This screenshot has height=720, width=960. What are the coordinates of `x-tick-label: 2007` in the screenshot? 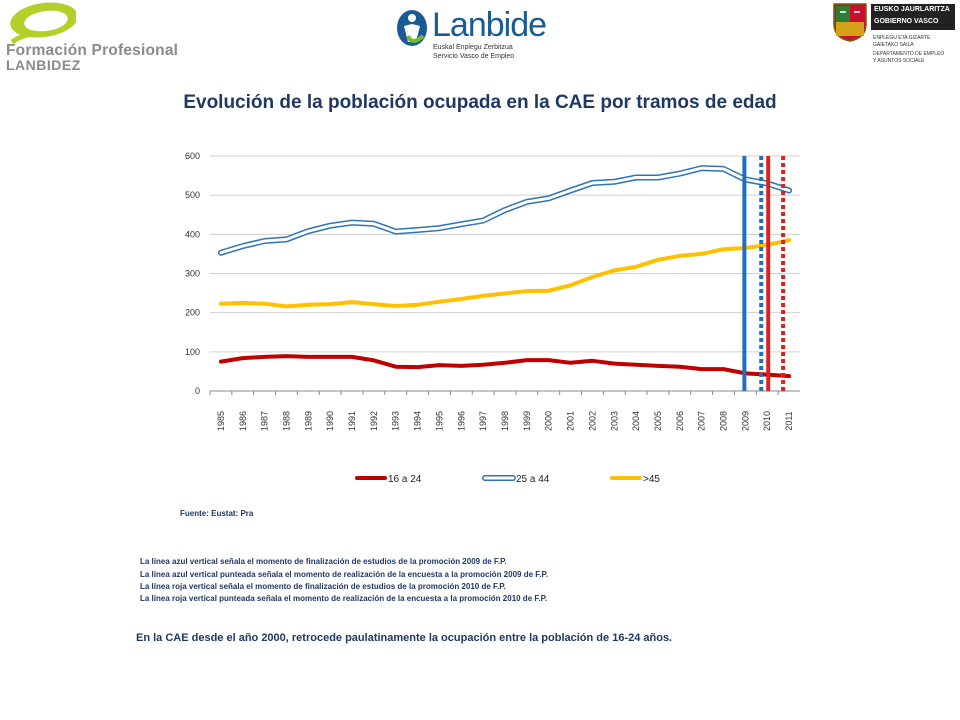 It's located at (702, 421).